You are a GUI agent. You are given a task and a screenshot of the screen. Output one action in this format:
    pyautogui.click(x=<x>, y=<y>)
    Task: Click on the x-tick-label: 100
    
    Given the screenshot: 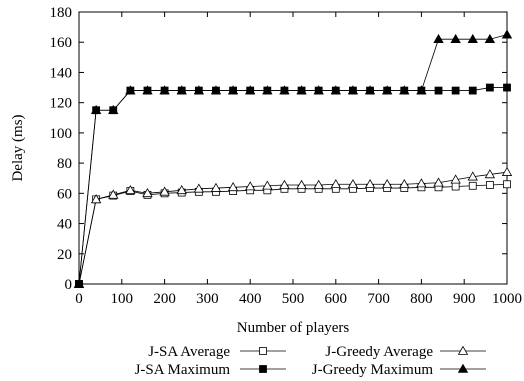 What is the action you would take?
    pyautogui.click(x=122, y=299)
    